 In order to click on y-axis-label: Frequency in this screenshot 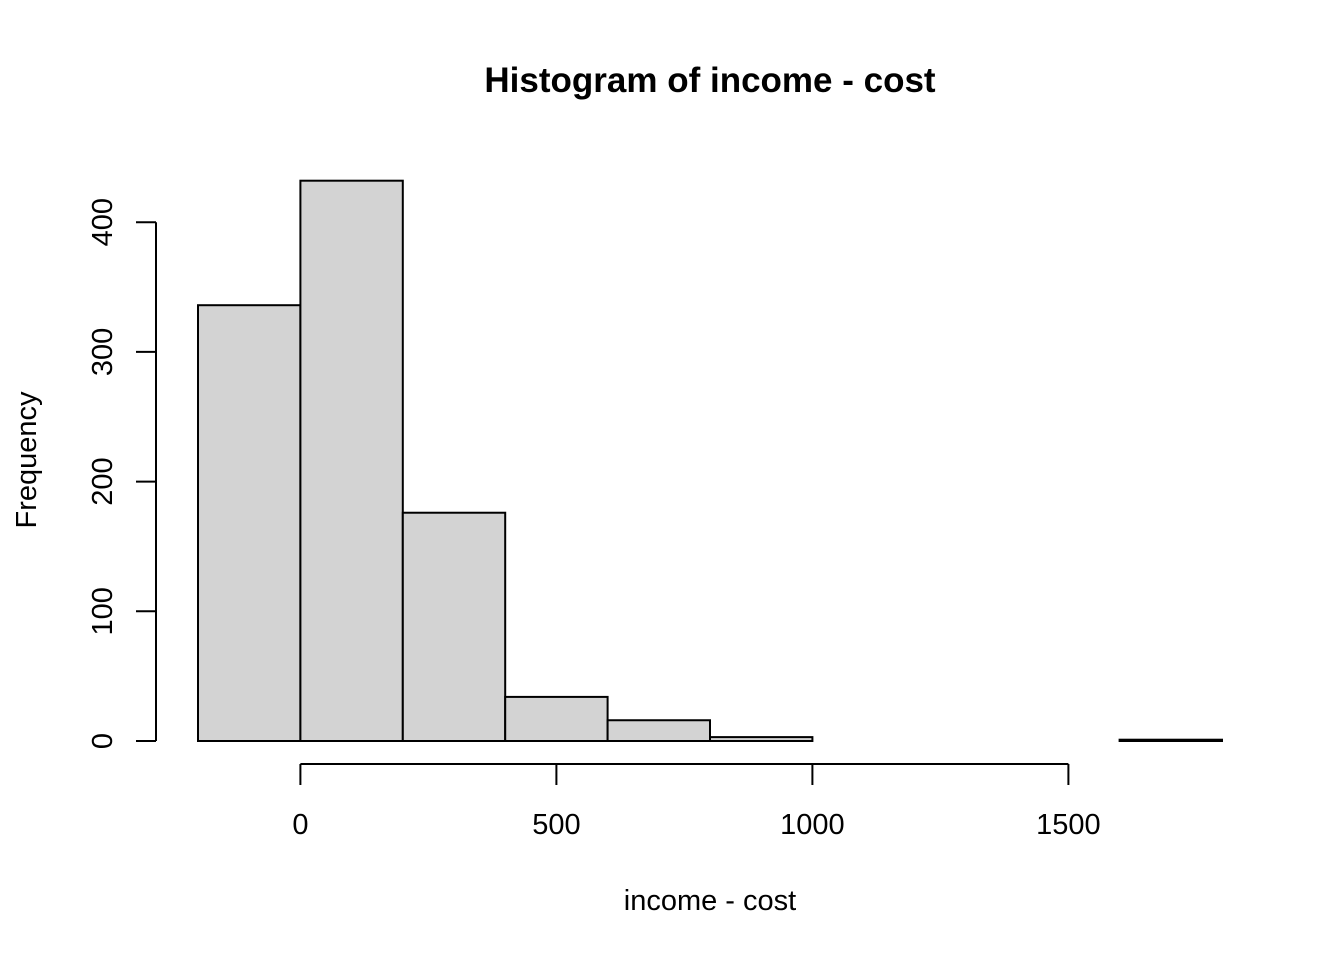, I will do `click(27, 460)`.